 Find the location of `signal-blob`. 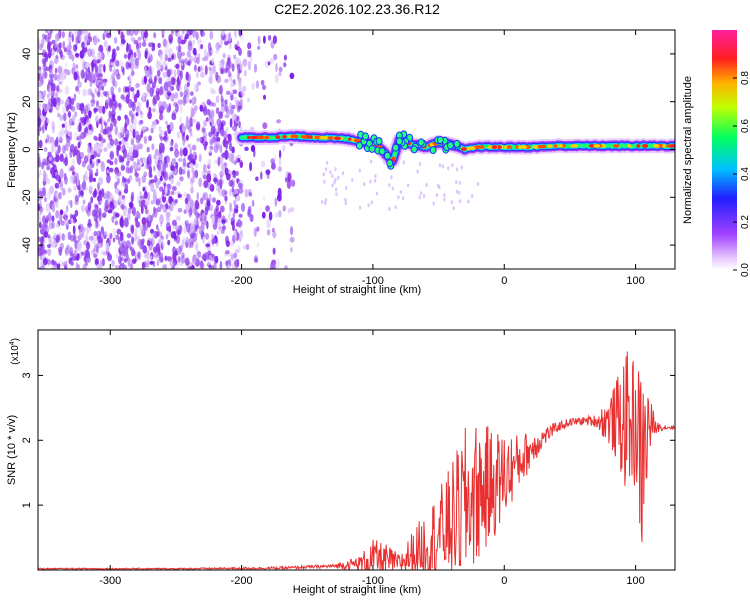

signal-blob is located at coordinates (396, 147).